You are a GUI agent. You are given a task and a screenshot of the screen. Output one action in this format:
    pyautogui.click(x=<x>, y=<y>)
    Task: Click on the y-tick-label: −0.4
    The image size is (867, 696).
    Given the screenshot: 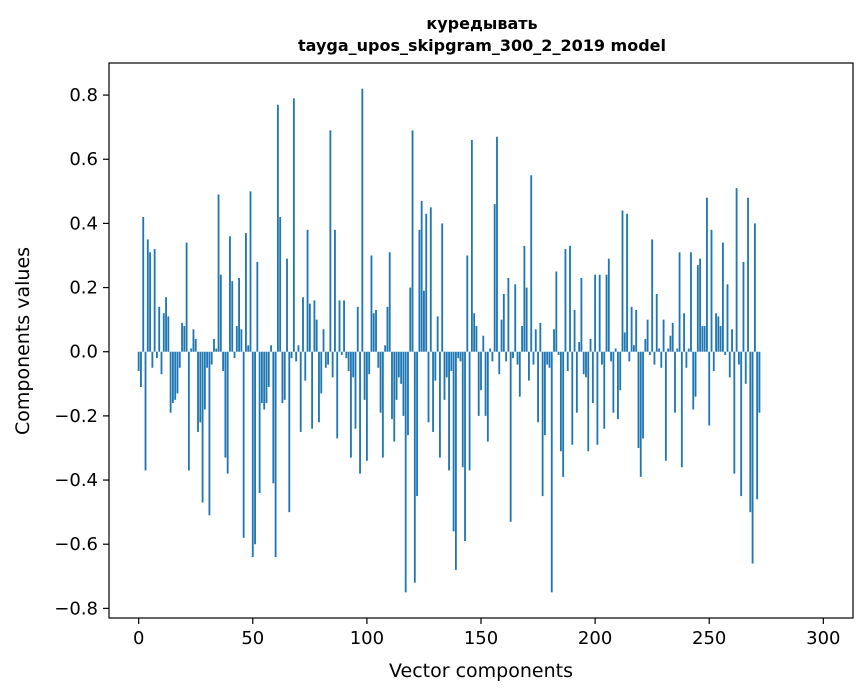 What is the action you would take?
    pyautogui.click(x=76, y=480)
    